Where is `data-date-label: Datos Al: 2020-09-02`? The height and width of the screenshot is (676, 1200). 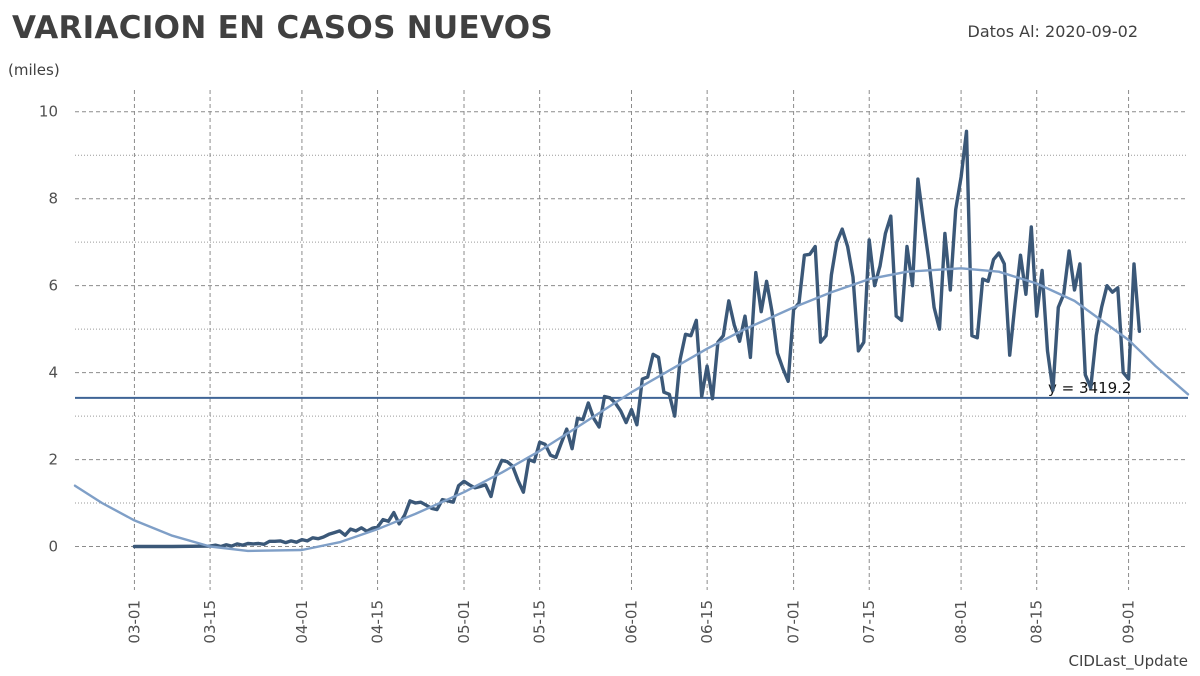
data-date-label: Datos Al: 2020-09-02 is located at coordinates (1052, 31).